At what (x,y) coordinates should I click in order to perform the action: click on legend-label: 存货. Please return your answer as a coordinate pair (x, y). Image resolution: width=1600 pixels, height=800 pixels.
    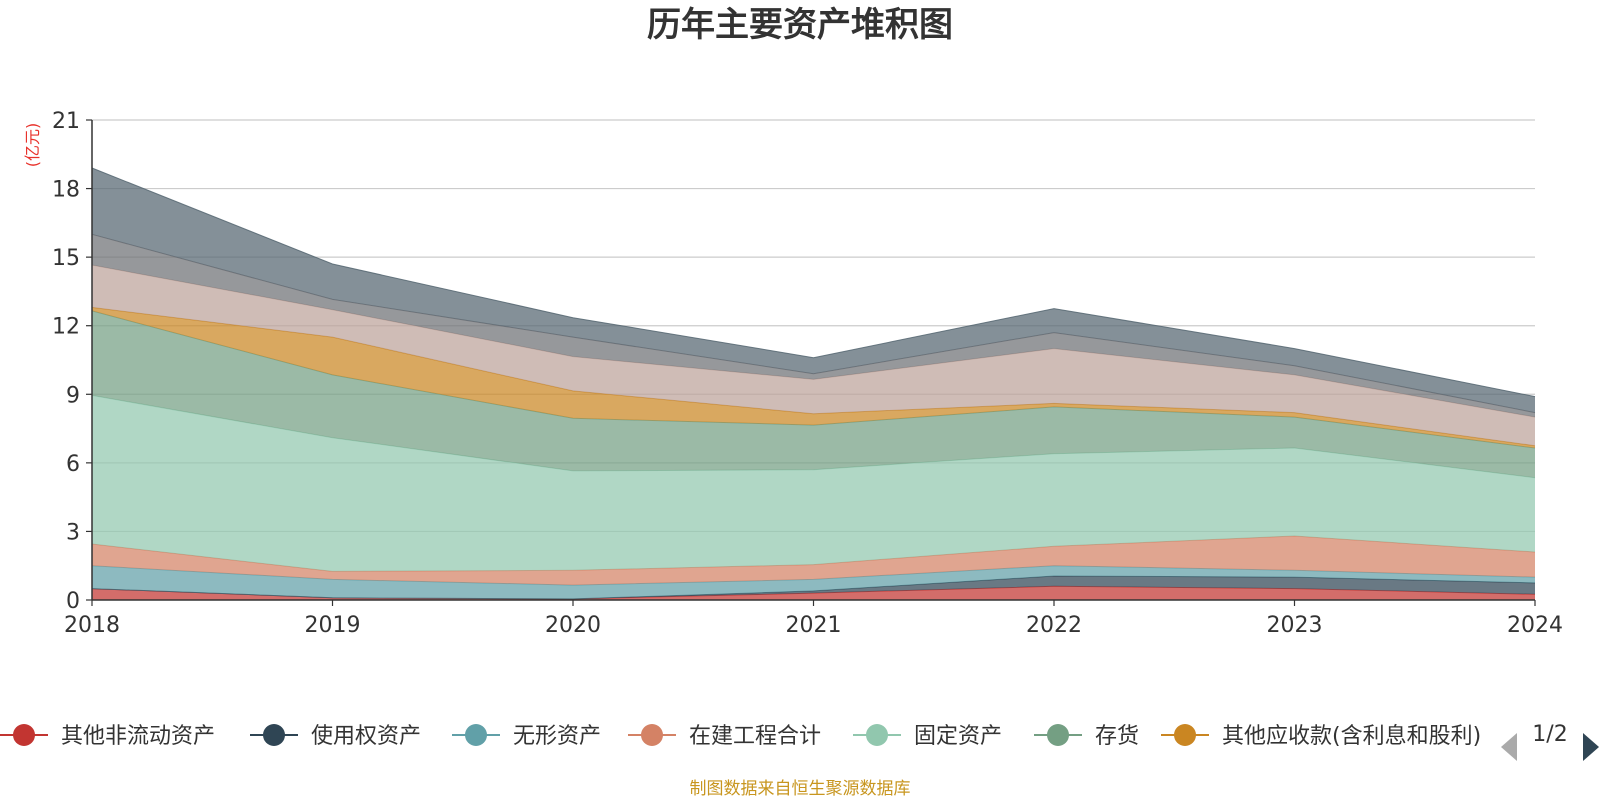
    Looking at the image, I should click on (1117, 736).